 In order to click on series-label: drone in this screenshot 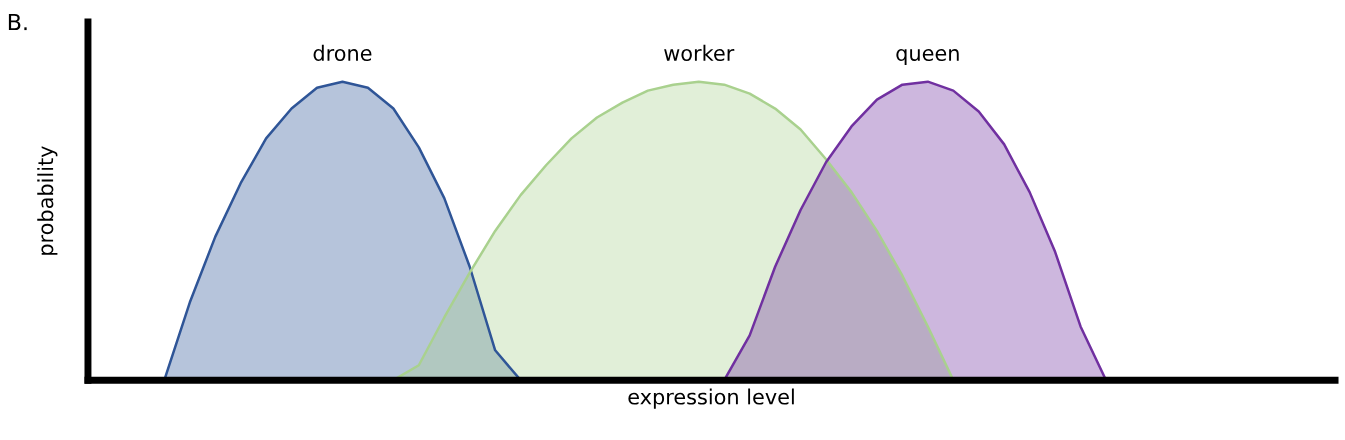, I will do `click(342, 52)`.